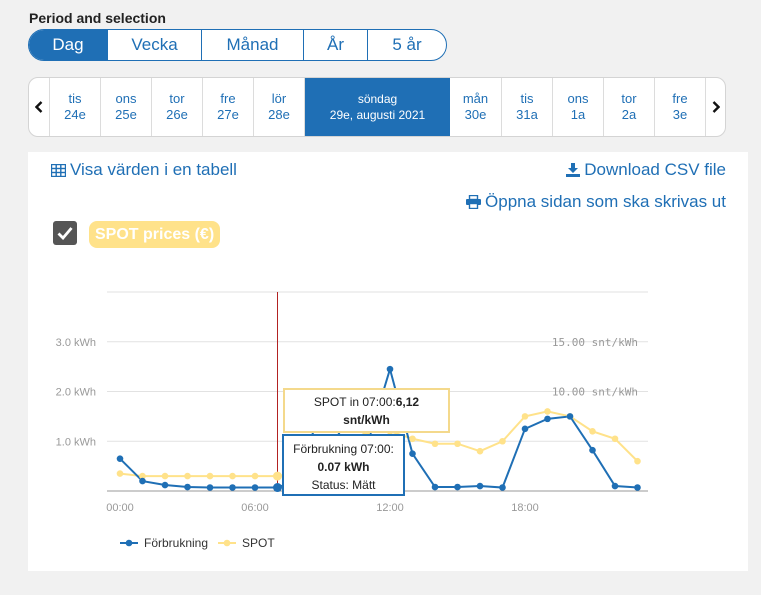  What do you see at coordinates (76, 393) in the screenshot?
I see `y-tick-label: 2.0 kWh` at bounding box center [76, 393].